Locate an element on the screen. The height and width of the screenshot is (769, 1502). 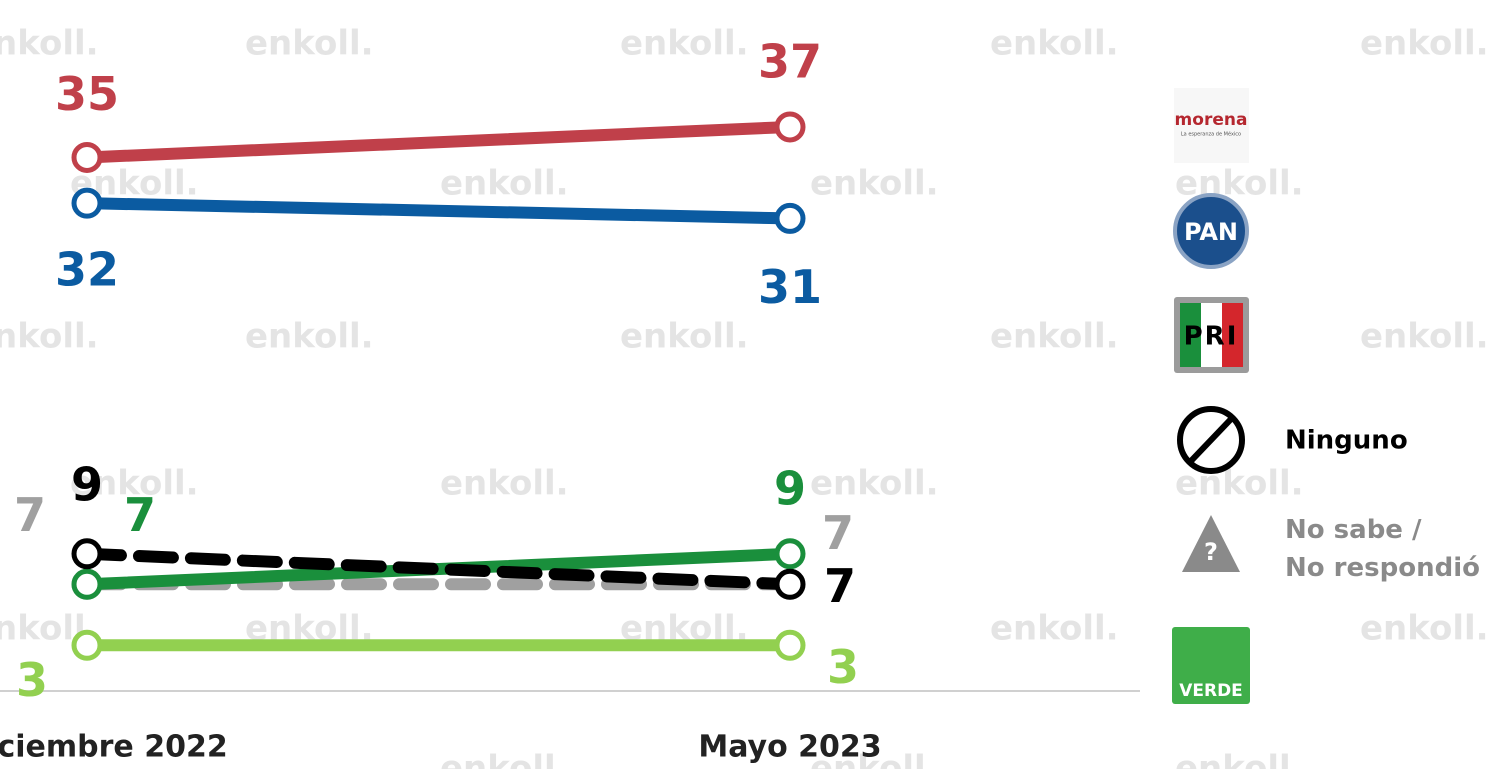
pri-white is located at coordinates (1211, 335).